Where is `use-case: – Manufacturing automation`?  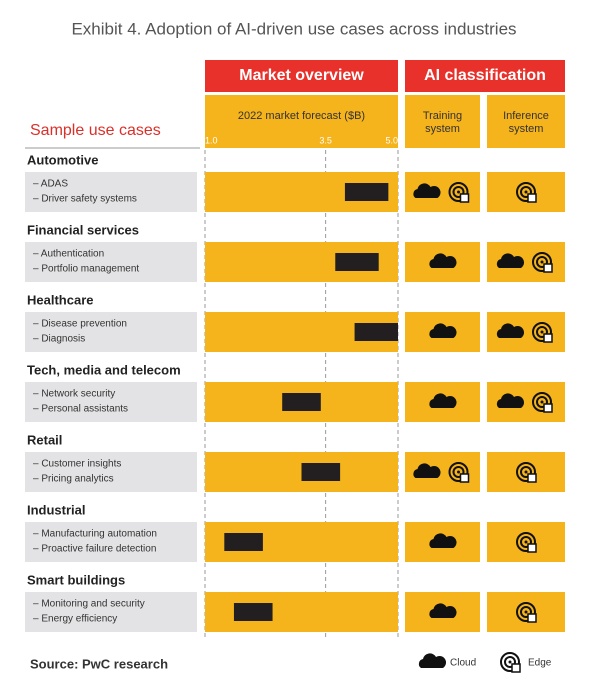 use-case: – Manufacturing automation is located at coordinates (95, 534).